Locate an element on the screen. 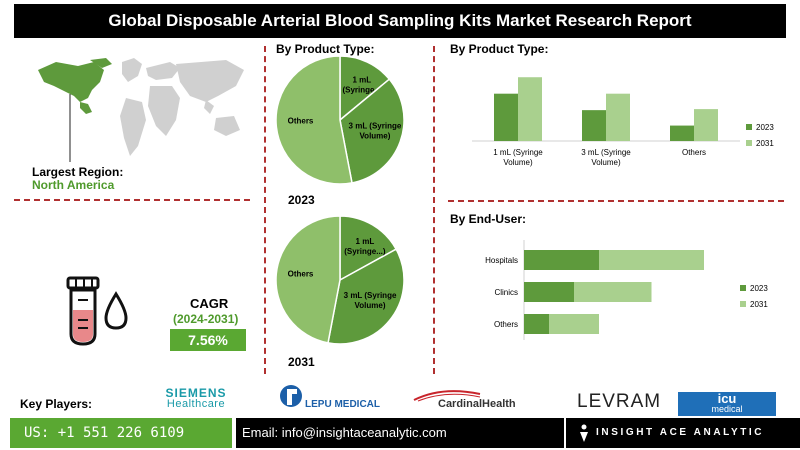  icu-logo-text: icu is located at coordinates (727, 398).